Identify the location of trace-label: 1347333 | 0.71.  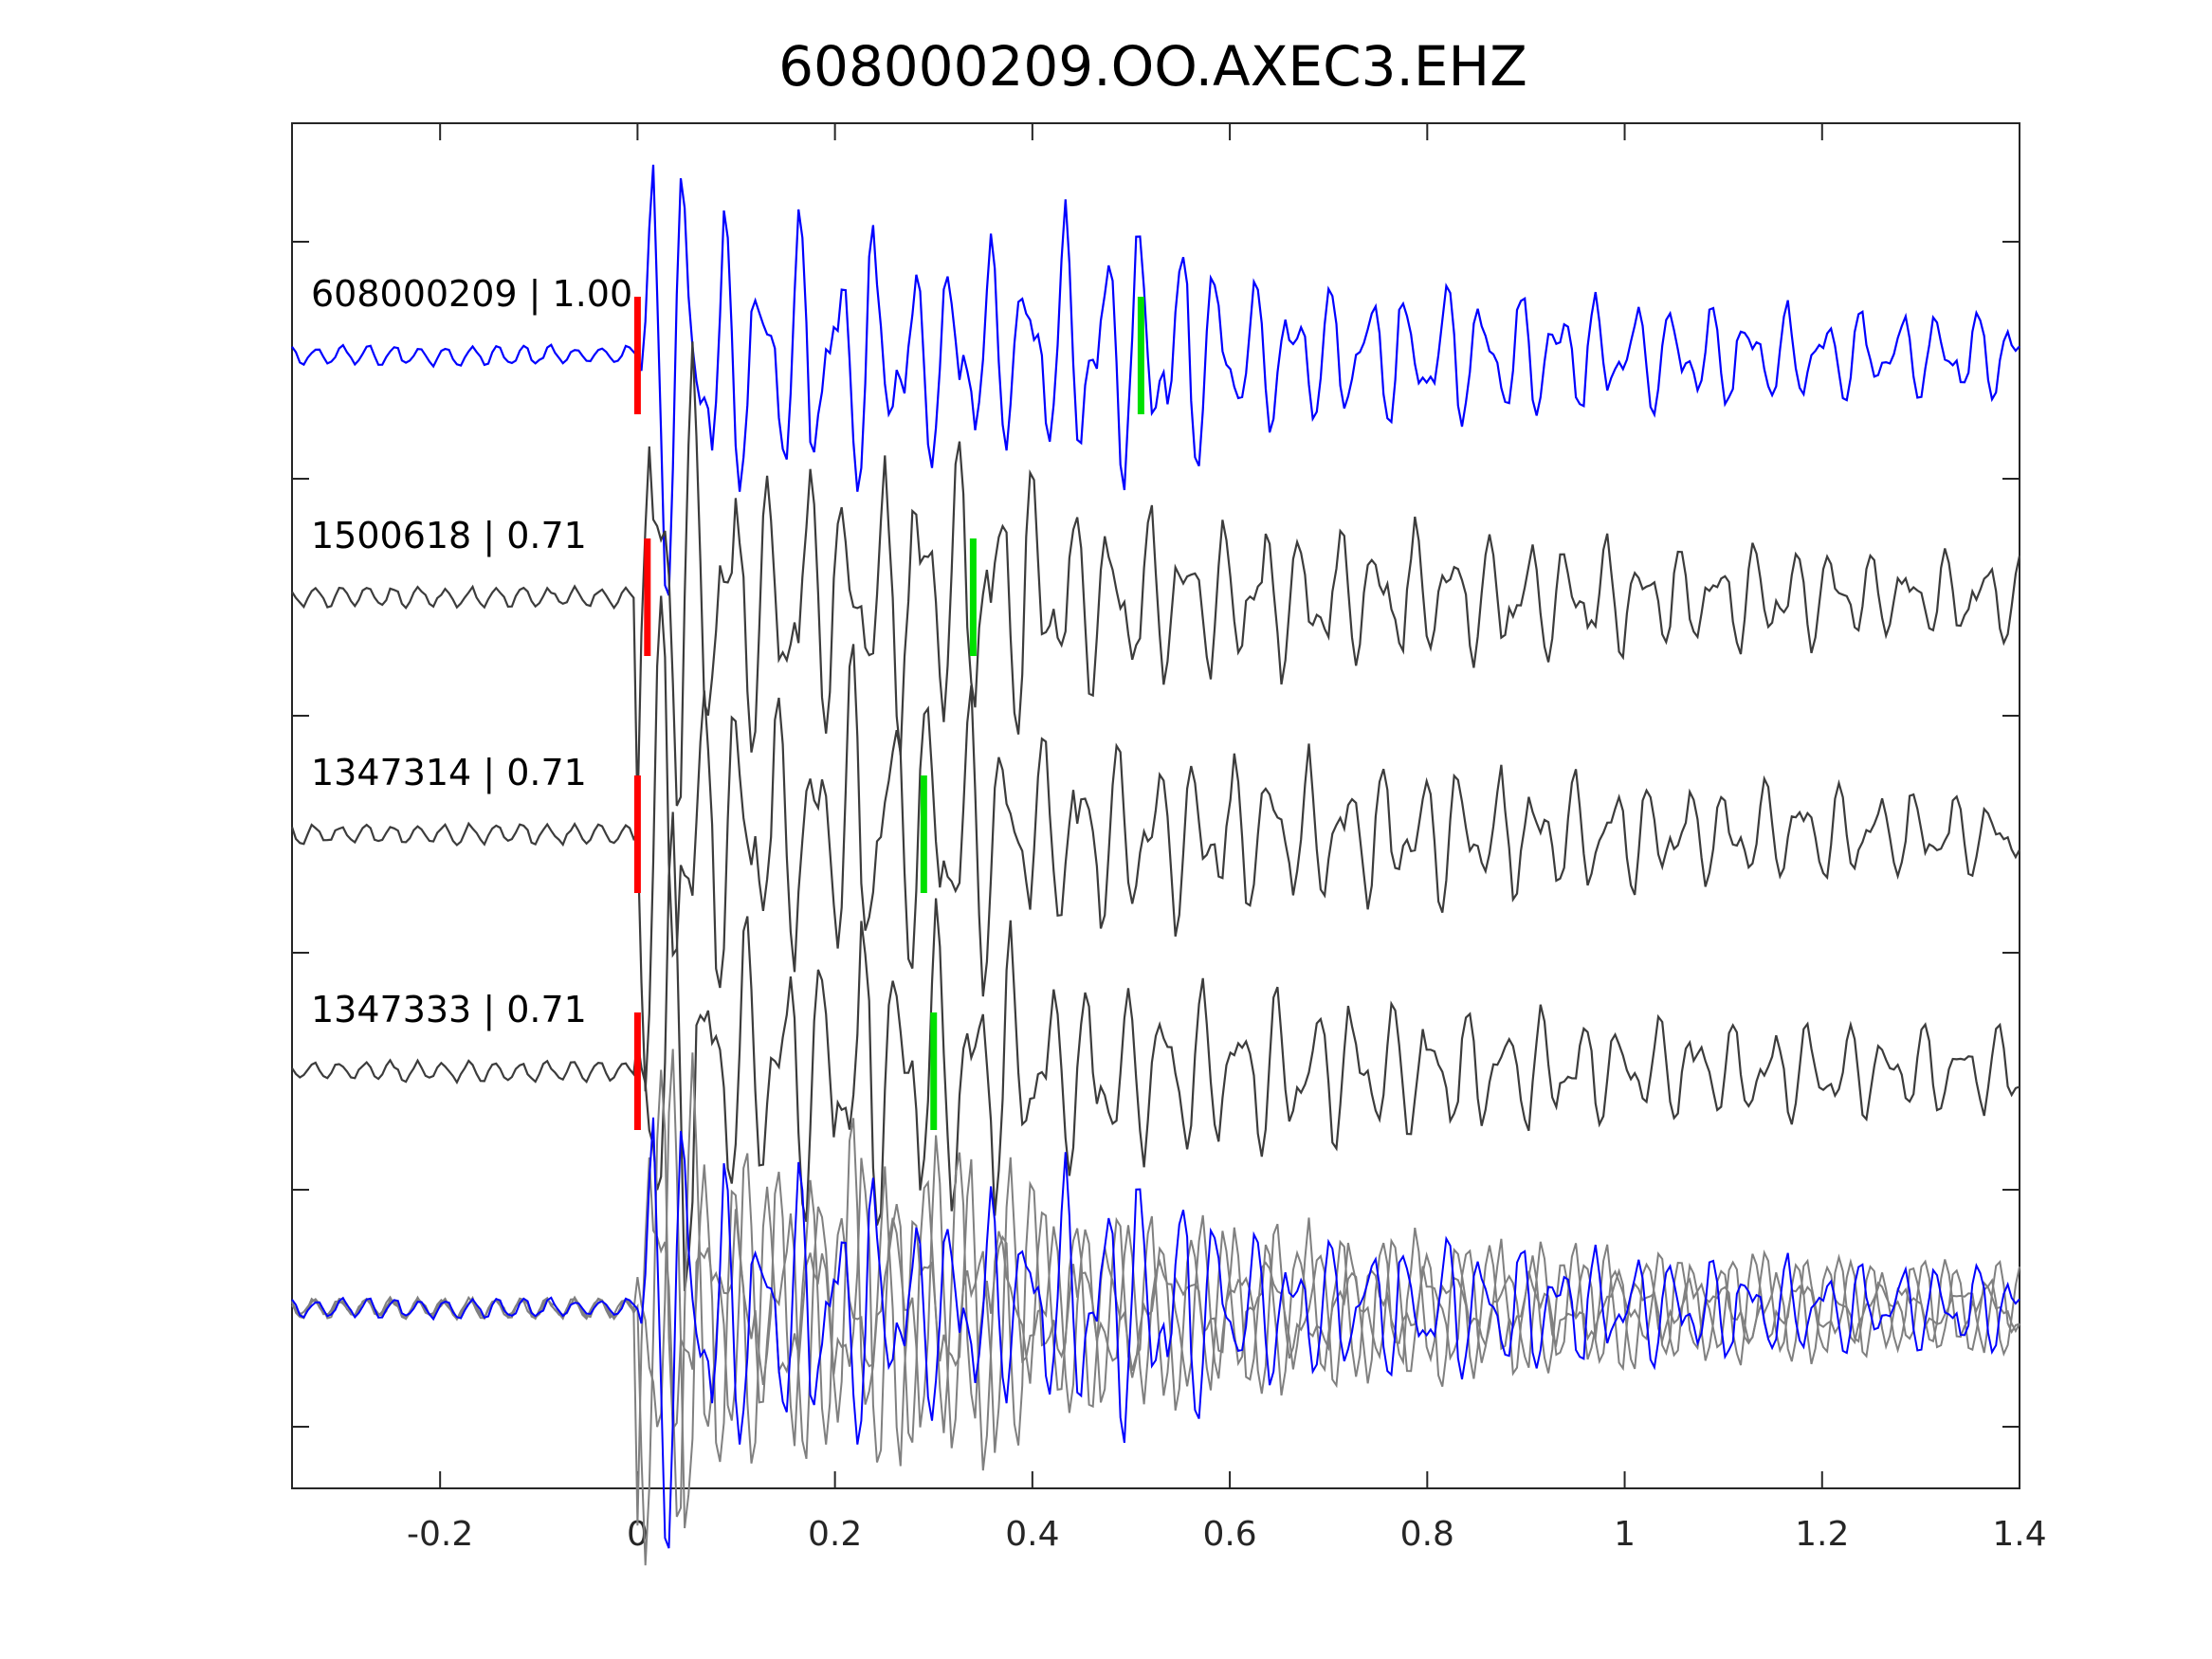
(449, 1010).